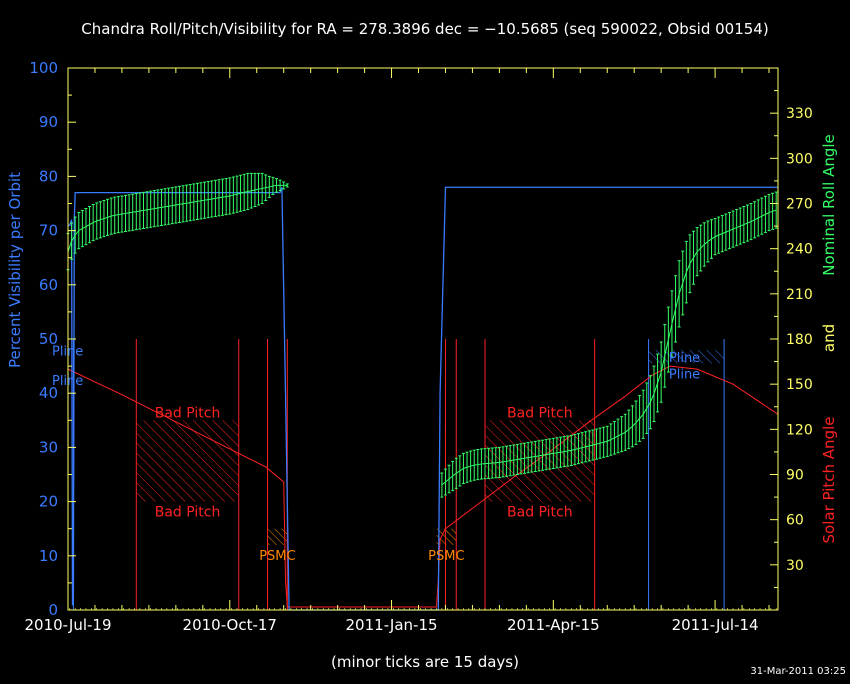  I want to click on y-left-tick-label: 20, so click(48, 502).